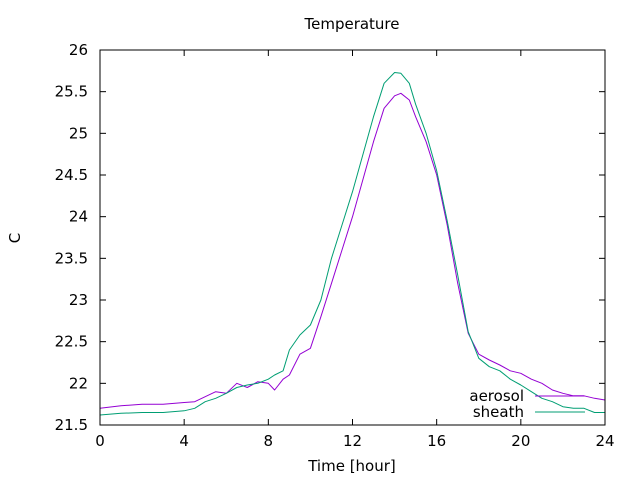 The image size is (640, 480). I want to click on x-tick-label: 24, so click(604, 441).